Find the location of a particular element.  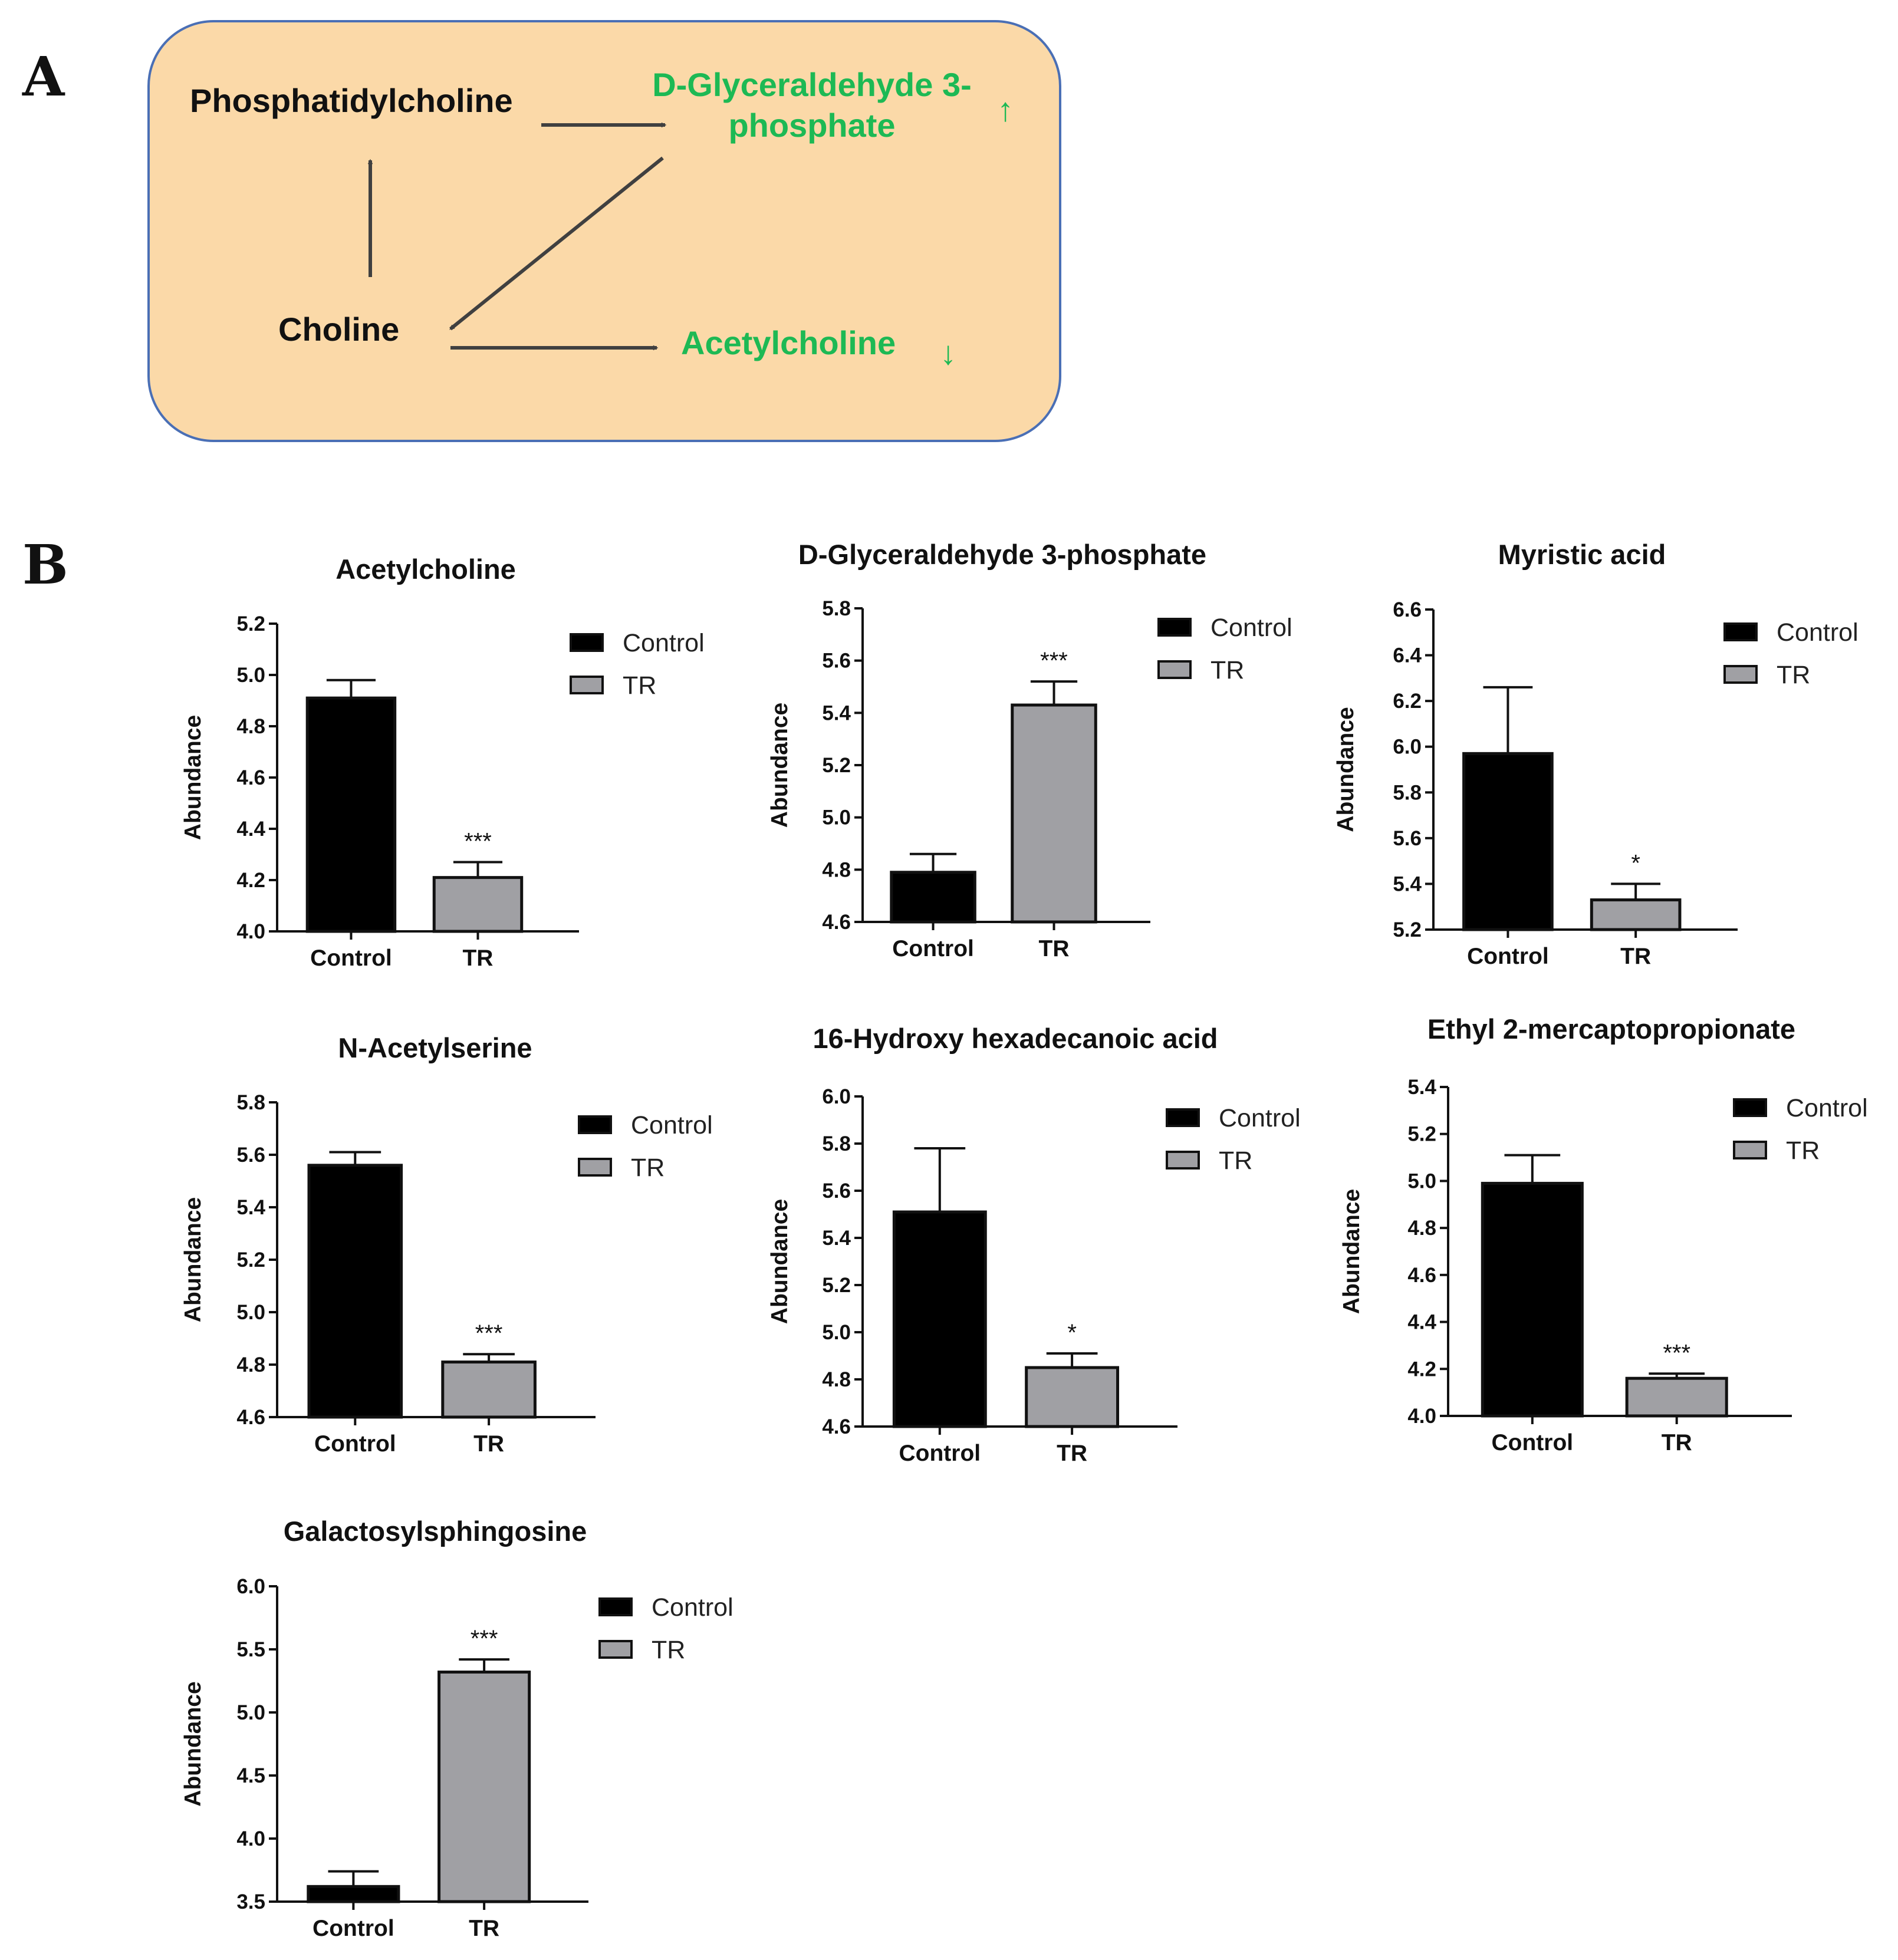

y-tick-label: 4.5 is located at coordinates (250, 1775).